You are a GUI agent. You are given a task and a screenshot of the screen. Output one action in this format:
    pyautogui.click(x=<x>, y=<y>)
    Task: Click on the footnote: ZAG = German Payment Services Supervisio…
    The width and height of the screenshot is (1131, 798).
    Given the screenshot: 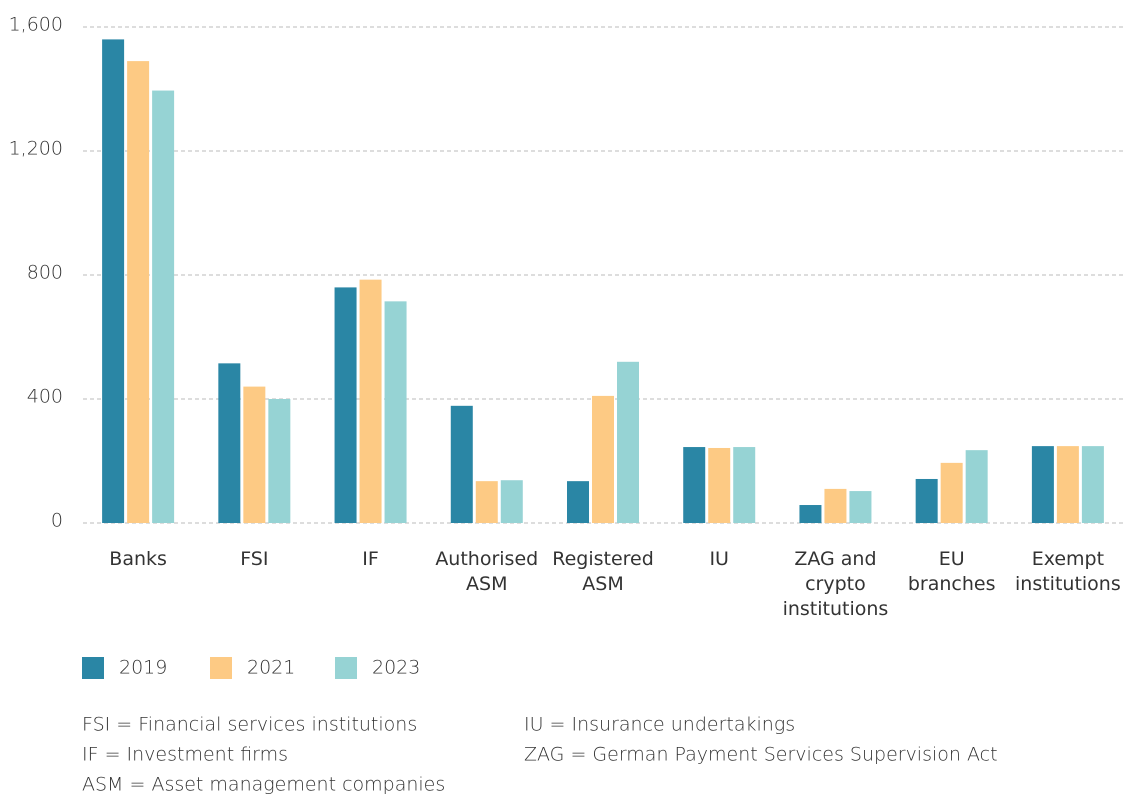 What is the action you would take?
    pyautogui.click(x=761, y=755)
    